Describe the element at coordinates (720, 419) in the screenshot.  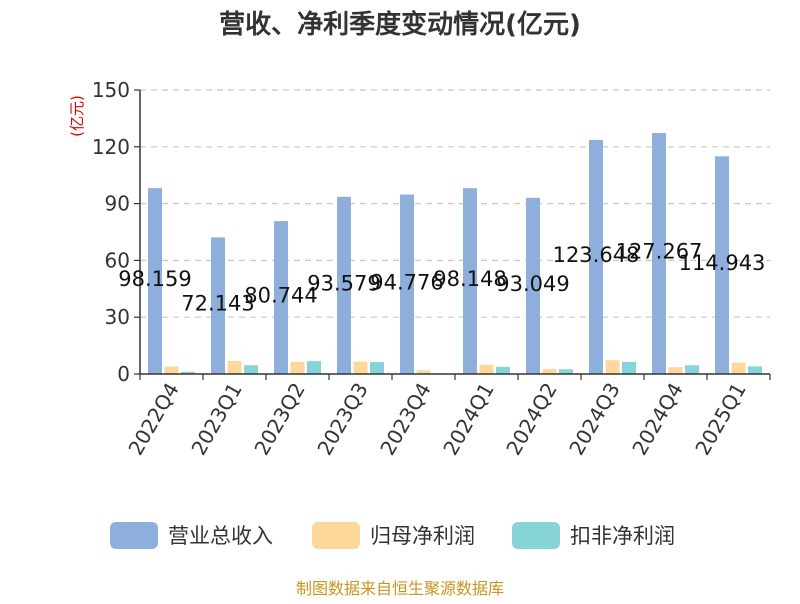
I see `x-tick-label: 2025Q1` at that location.